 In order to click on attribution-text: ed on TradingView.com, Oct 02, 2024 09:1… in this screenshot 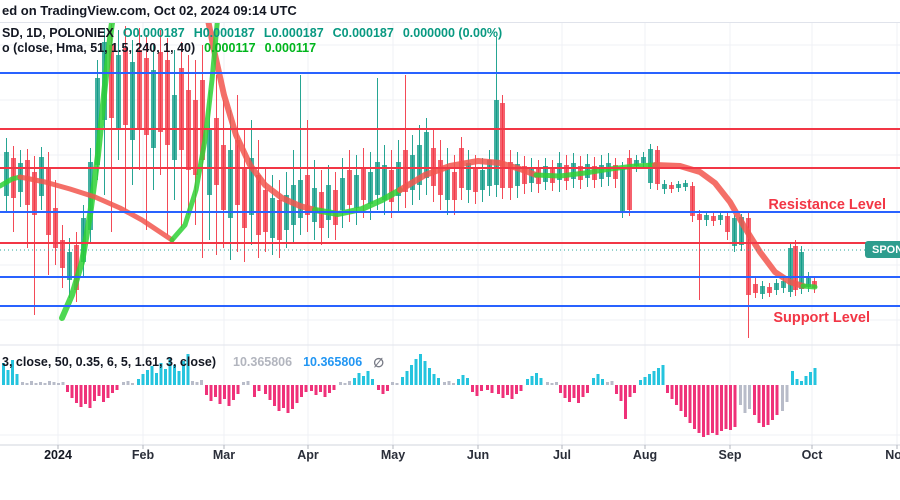, I will do `click(149, 10)`.